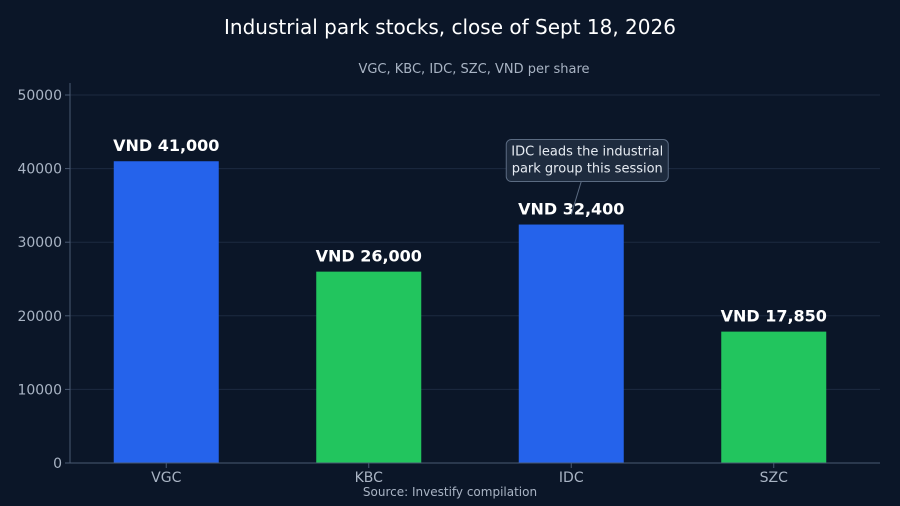 This screenshot has width=900, height=506. What do you see at coordinates (774, 478) in the screenshot?
I see `x-tick-label: SZC` at bounding box center [774, 478].